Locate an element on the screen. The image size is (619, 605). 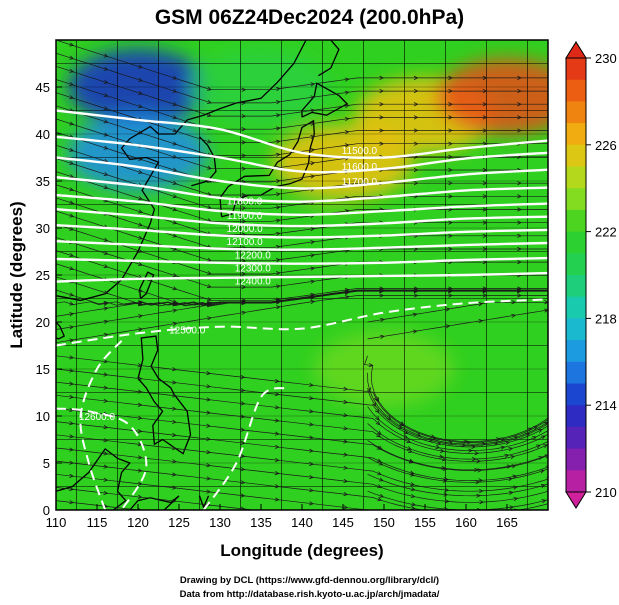
colorbar: 210 214 218 222 226 230 is located at coordinates (591, 275).